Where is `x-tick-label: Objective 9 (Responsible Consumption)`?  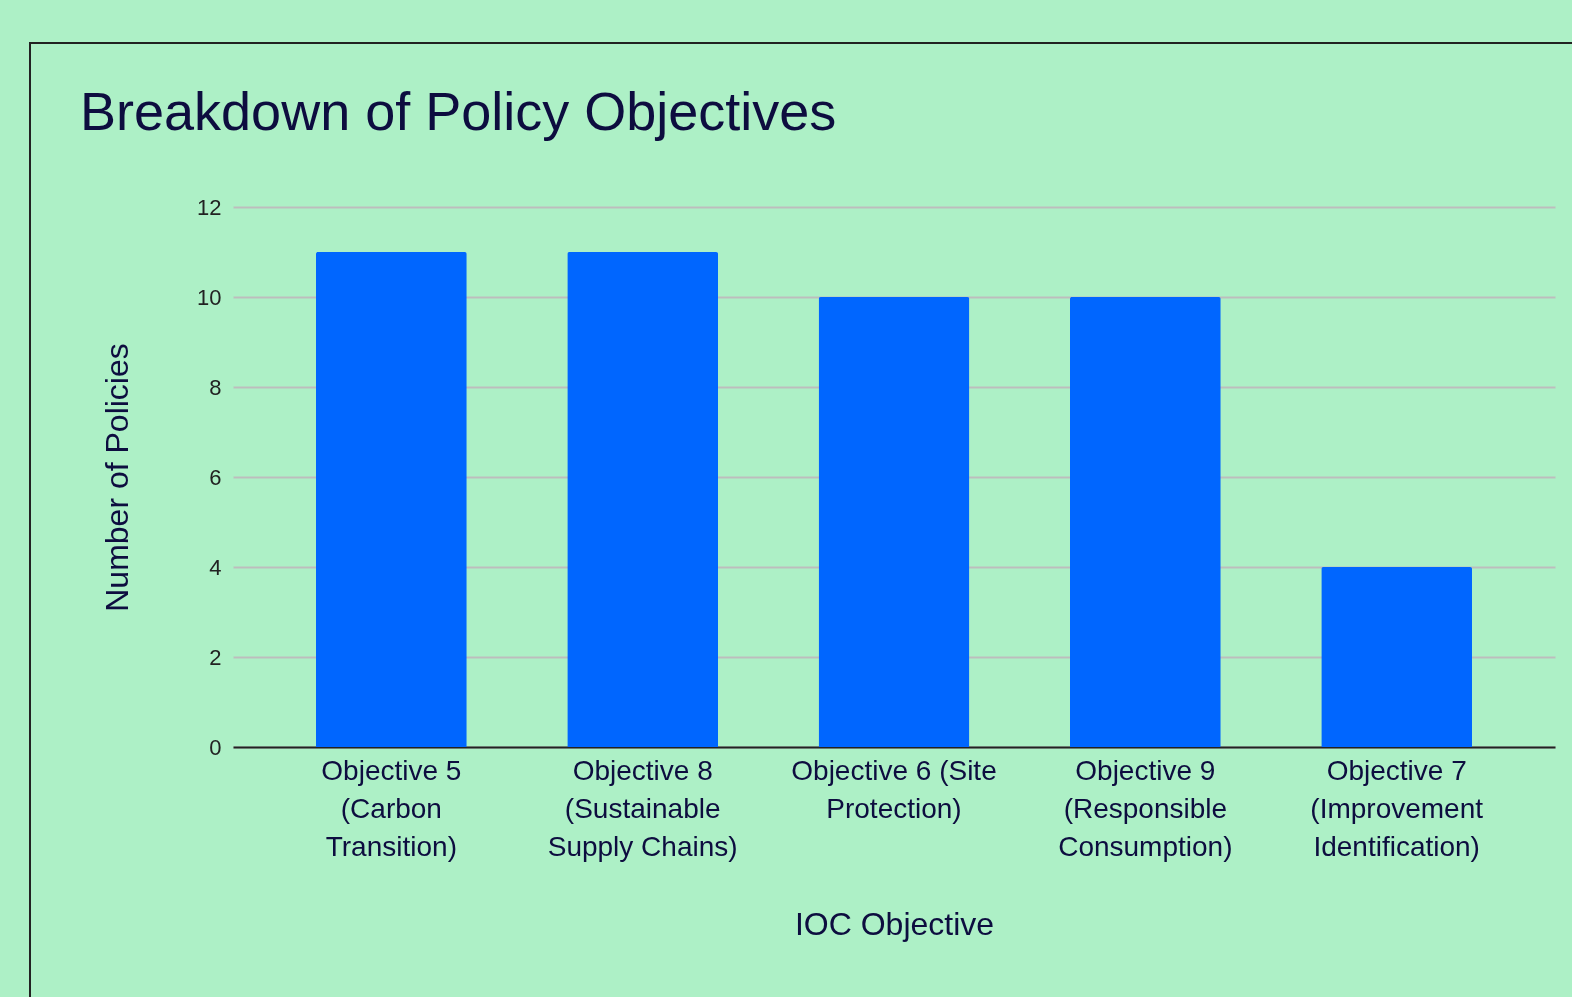
x-tick-label: Objective 9 (Responsible Consumption) is located at coordinates (1145, 808).